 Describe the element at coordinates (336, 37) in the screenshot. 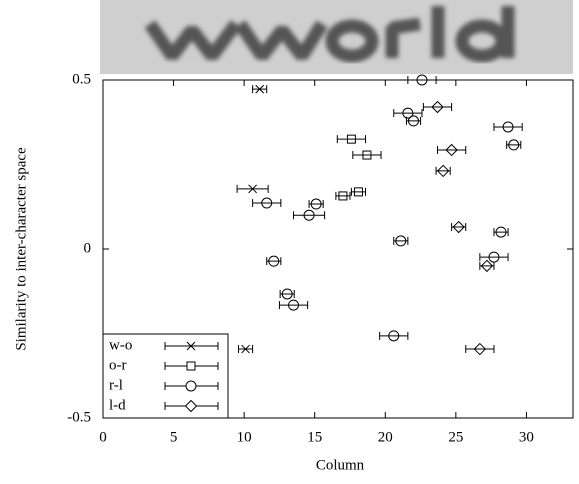

I see `word-image` at that location.